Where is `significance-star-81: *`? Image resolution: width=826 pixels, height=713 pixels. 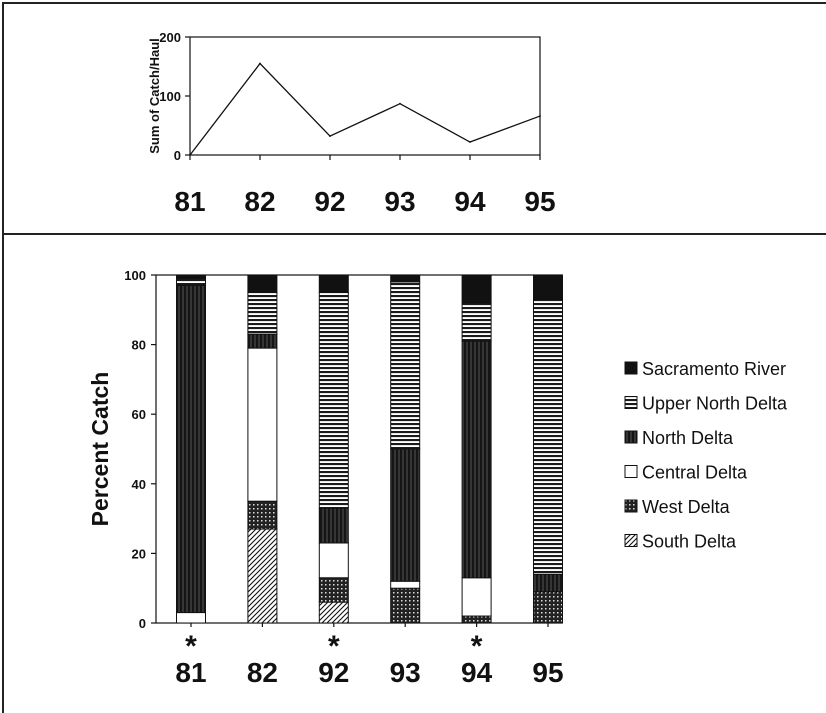 significance-star-81: * is located at coordinates (191, 646).